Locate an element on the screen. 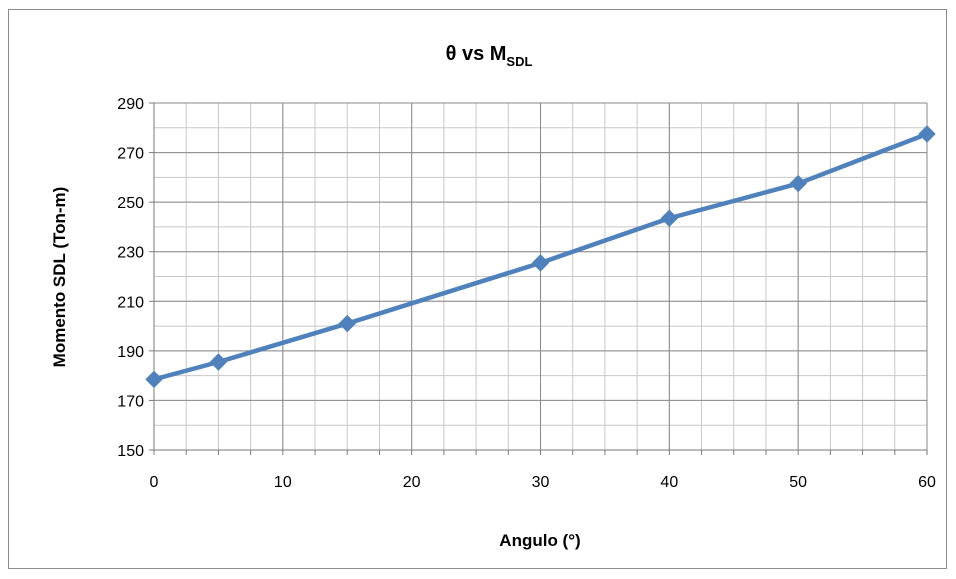  y-tick-label: 190 is located at coordinates (130, 352).